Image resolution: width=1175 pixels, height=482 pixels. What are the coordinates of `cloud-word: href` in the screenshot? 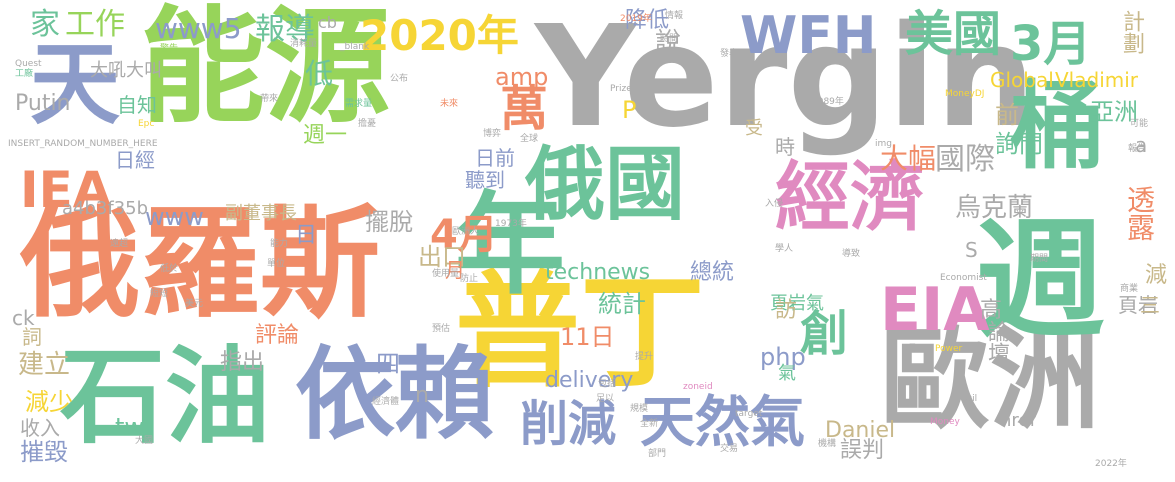 It's located at (1018, 420).